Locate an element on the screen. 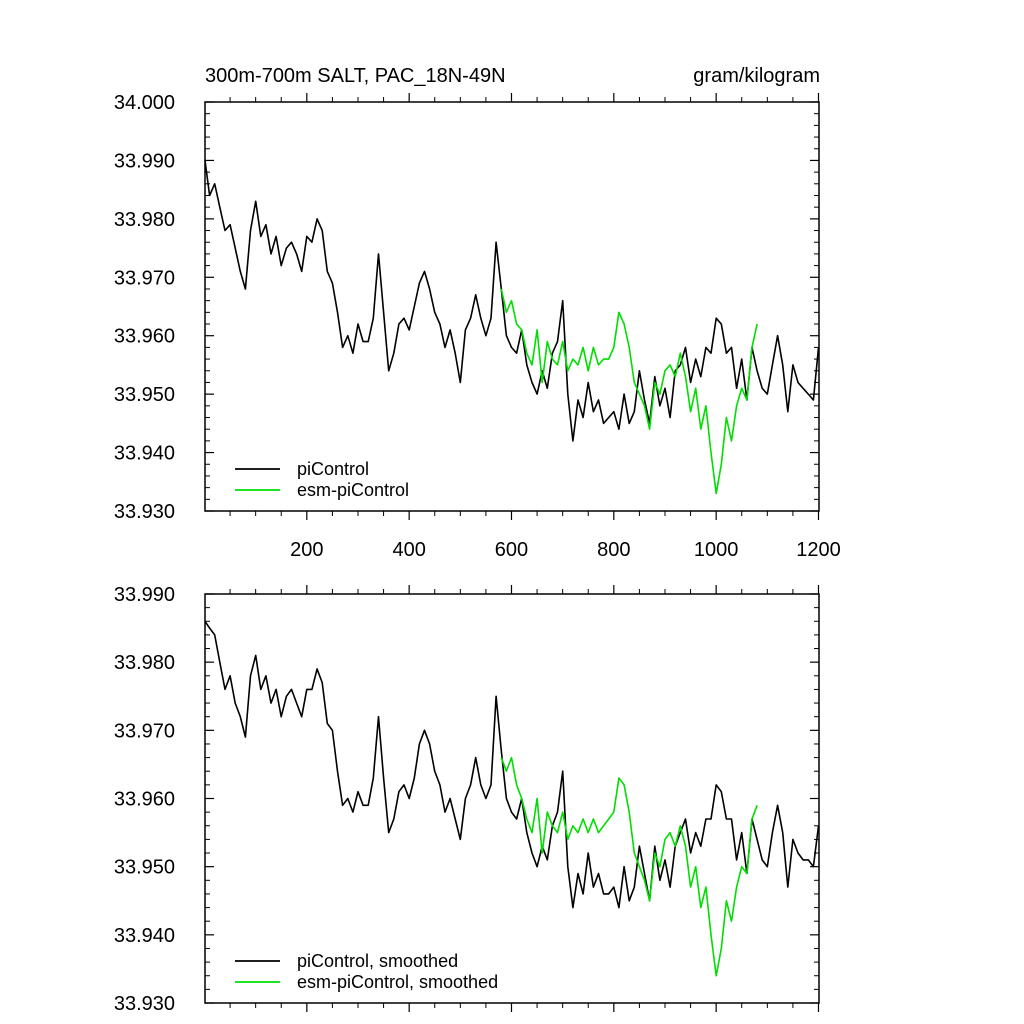 This screenshot has height=1024, width=1024. top-legend: piControl esm-piControl is located at coordinates (322, 479).